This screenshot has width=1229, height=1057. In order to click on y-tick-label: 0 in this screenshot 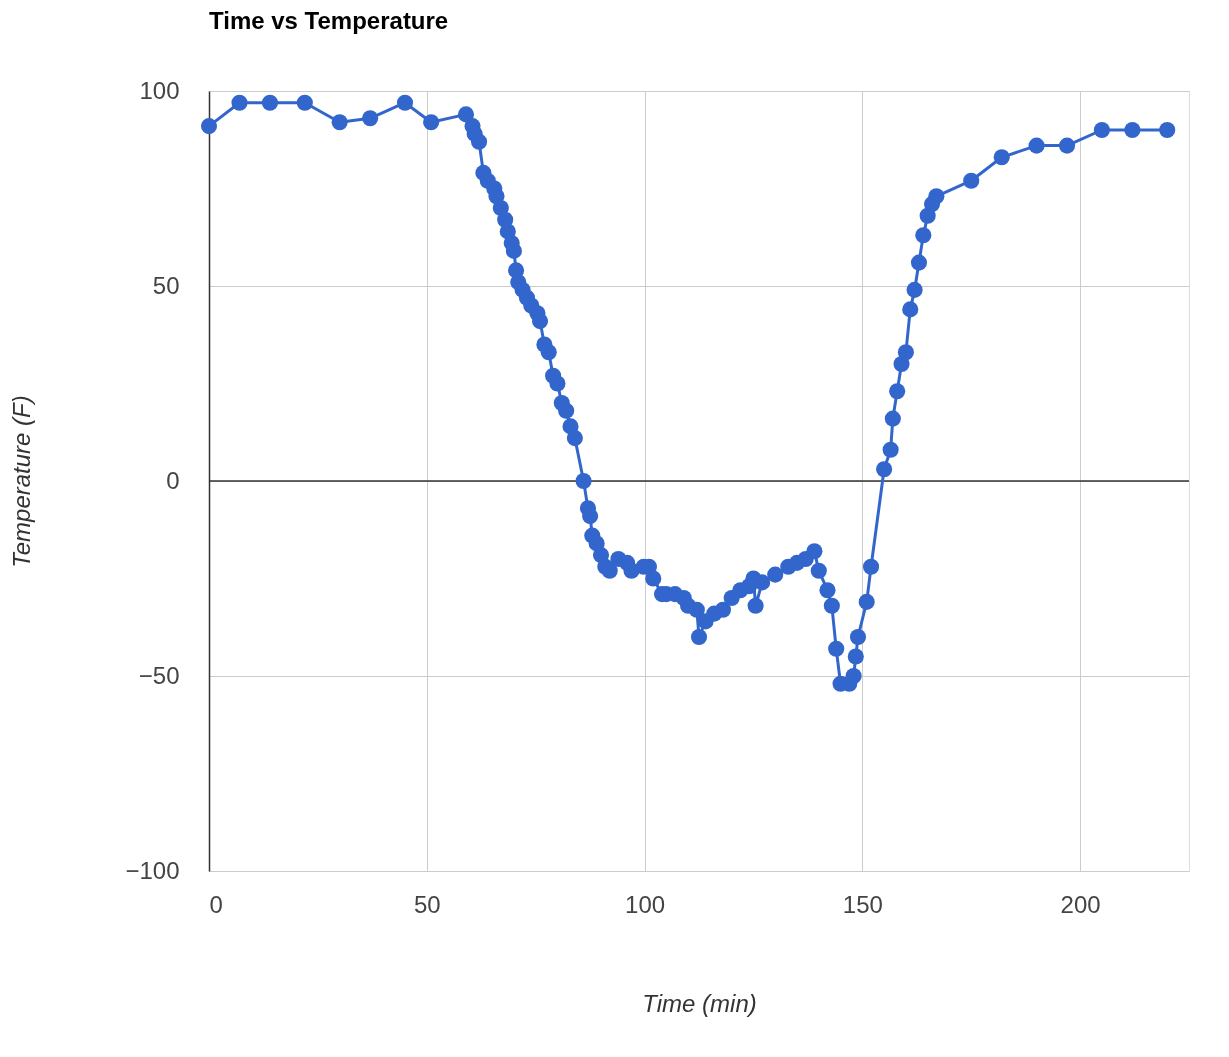, I will do `click(173, 480)`.